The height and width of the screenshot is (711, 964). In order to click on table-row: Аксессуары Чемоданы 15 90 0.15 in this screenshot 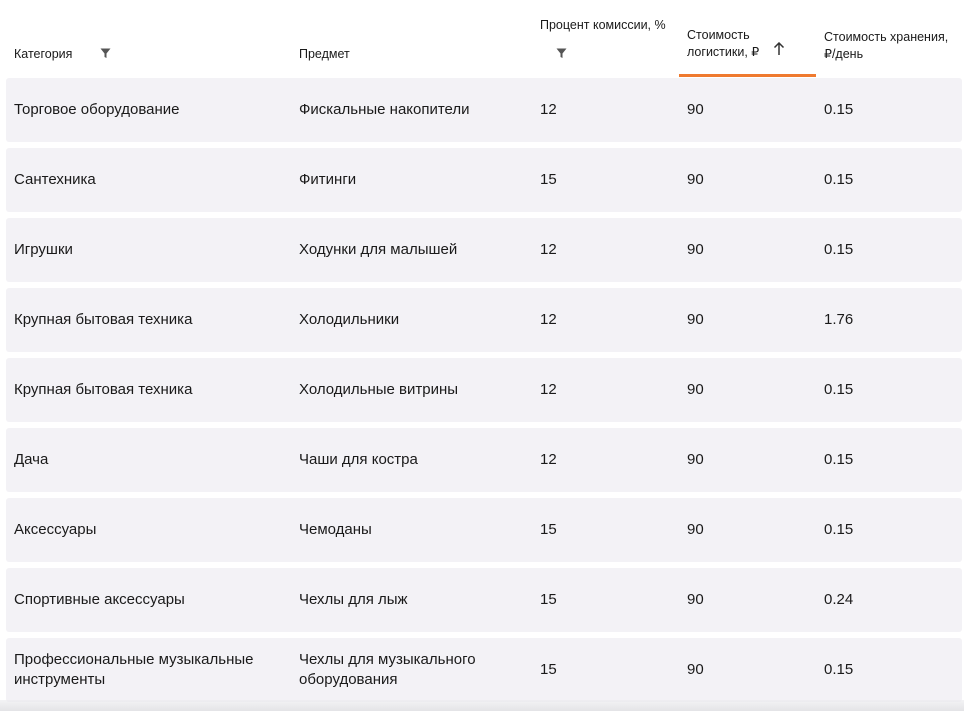, I will do `click(484, 530)`.